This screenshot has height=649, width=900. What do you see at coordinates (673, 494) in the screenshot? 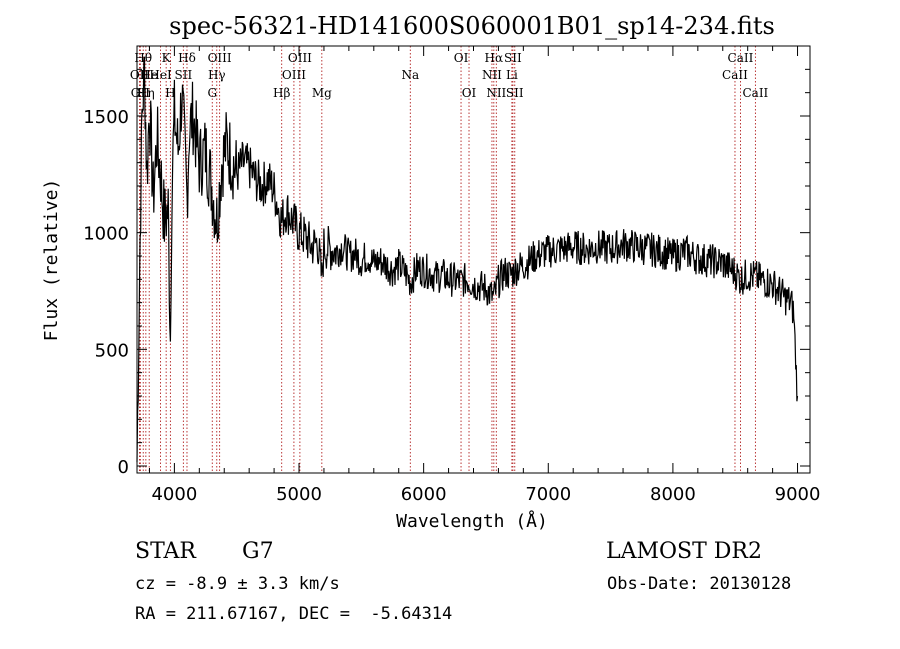
I see `x-tick-label: 8000` at bounding box center [673, 494].